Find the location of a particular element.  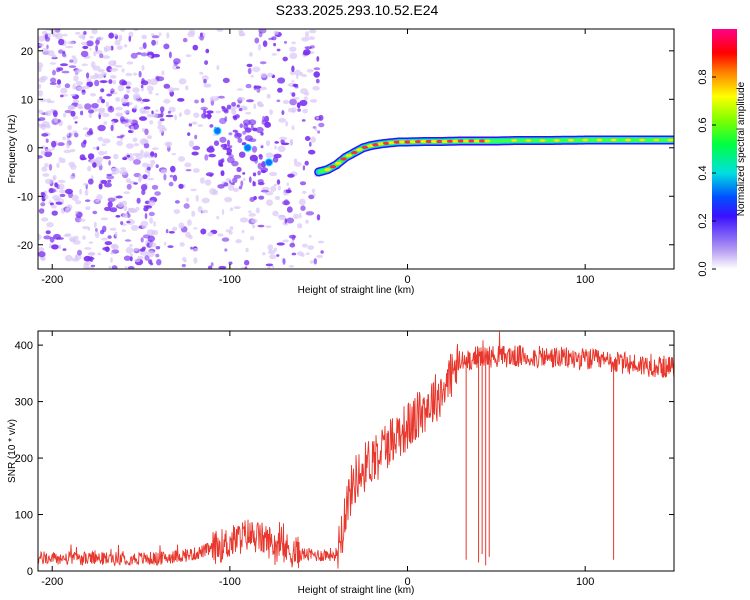

colorbar-label: Normalized spectral amplitude is located at coordinates (741, 148).